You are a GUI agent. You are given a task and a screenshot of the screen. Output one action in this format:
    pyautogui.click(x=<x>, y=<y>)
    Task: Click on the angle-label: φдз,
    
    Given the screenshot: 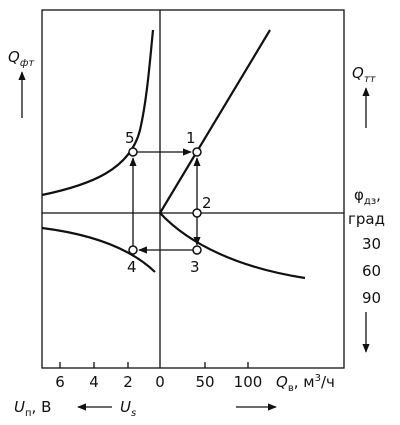 What is the action you would take?
    pyautogui.click(x=367, y=196)
    